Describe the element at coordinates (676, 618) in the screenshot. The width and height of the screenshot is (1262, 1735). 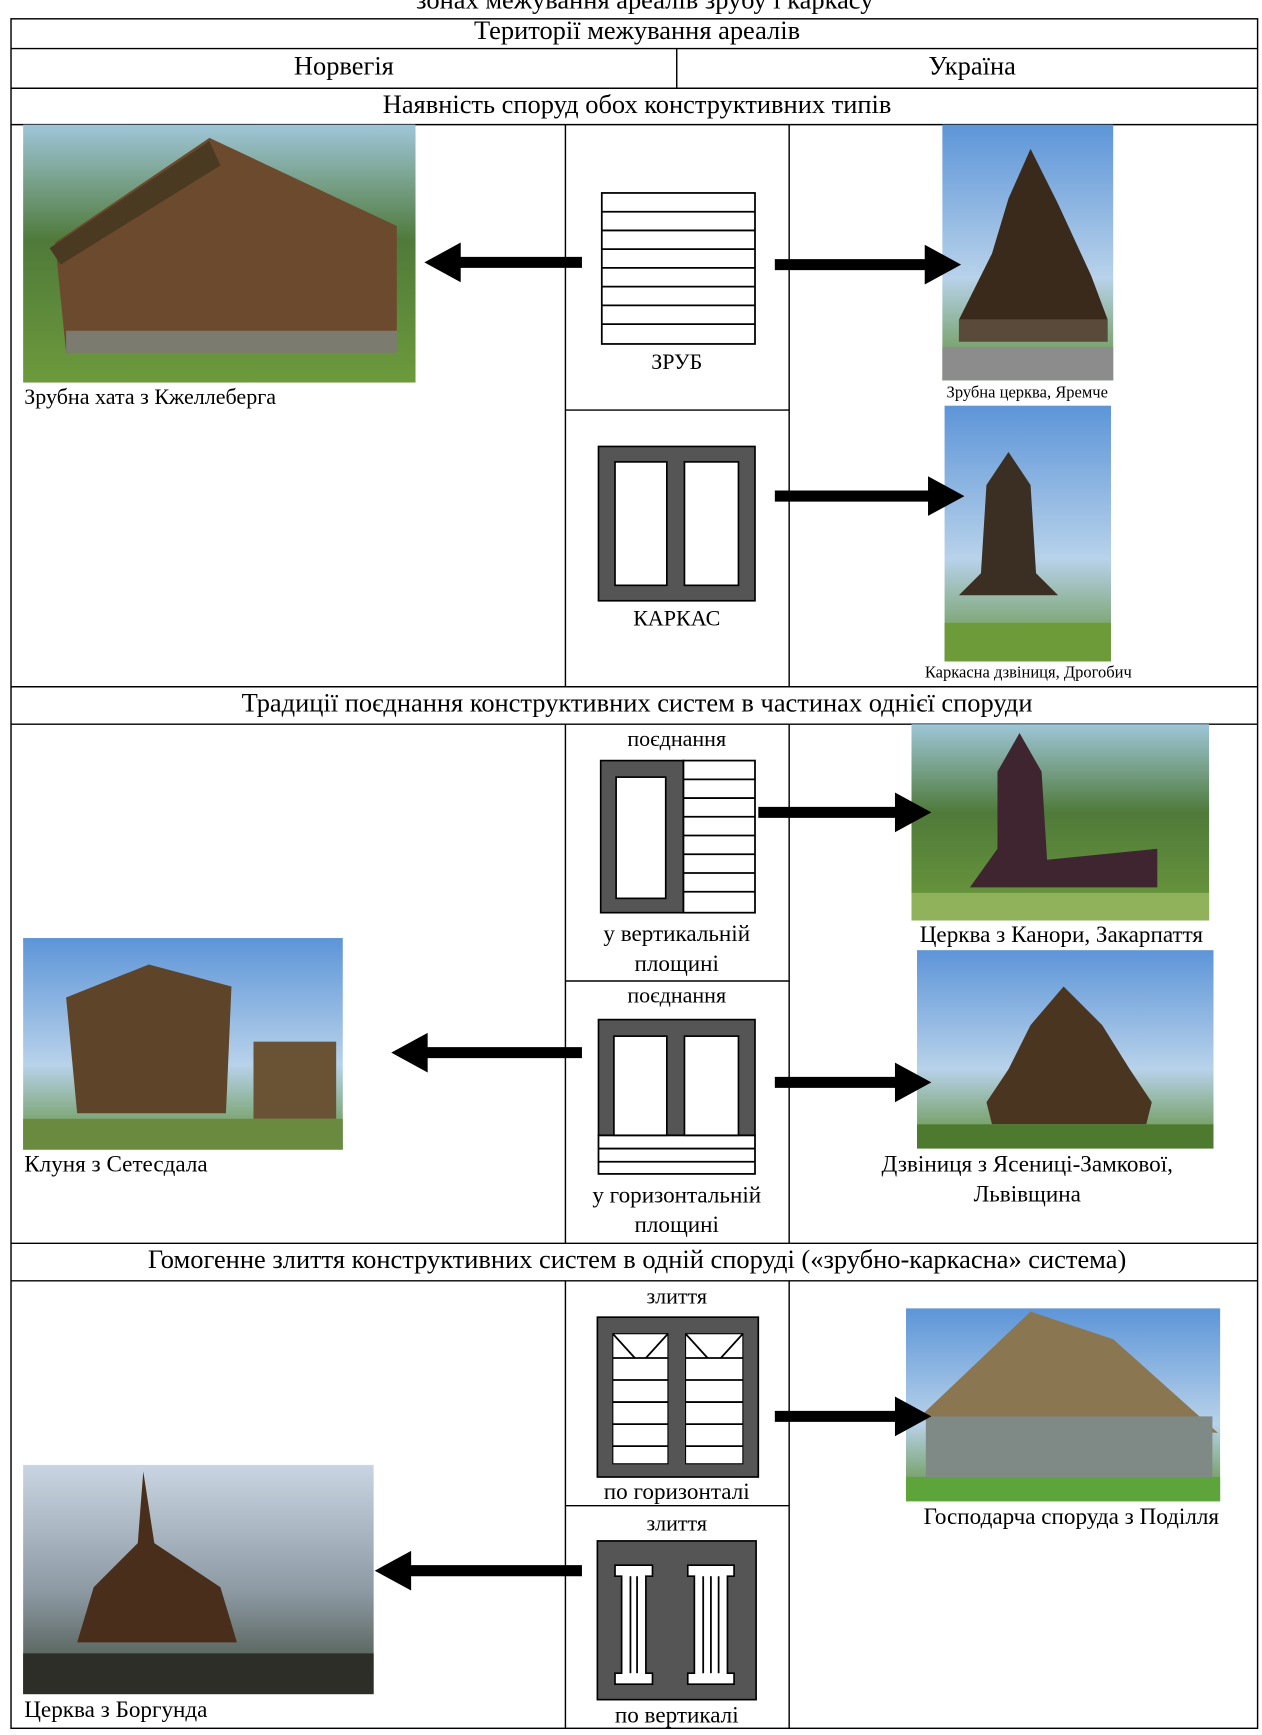
I see `type-label: КАРКАС` at that location.